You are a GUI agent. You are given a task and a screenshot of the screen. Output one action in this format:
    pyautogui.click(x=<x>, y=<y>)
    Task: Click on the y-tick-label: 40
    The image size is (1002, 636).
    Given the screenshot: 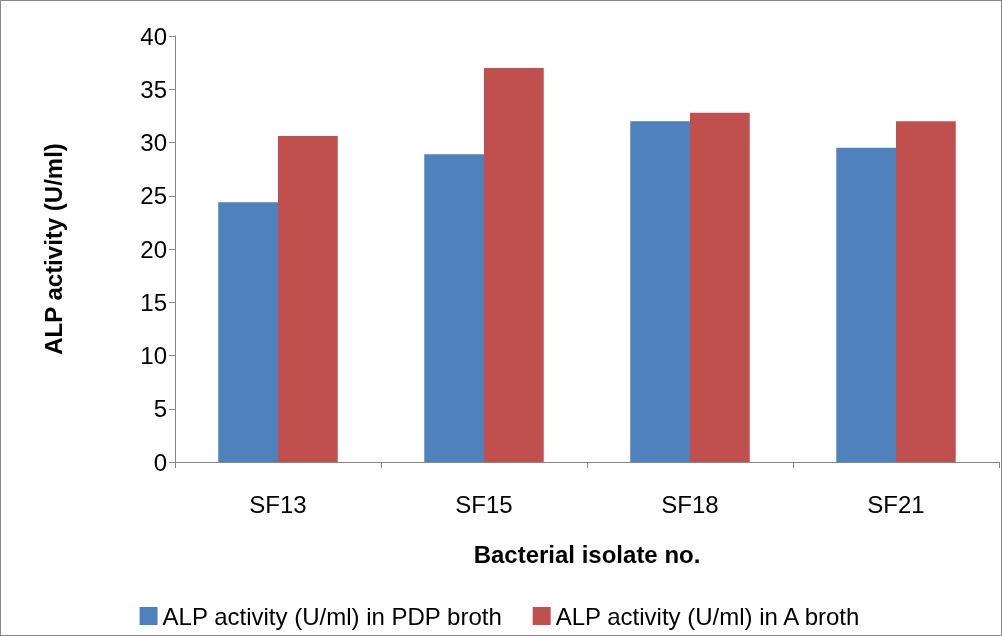 What is the action you would take?
    pyautogui.click(x=153, y=36)
    